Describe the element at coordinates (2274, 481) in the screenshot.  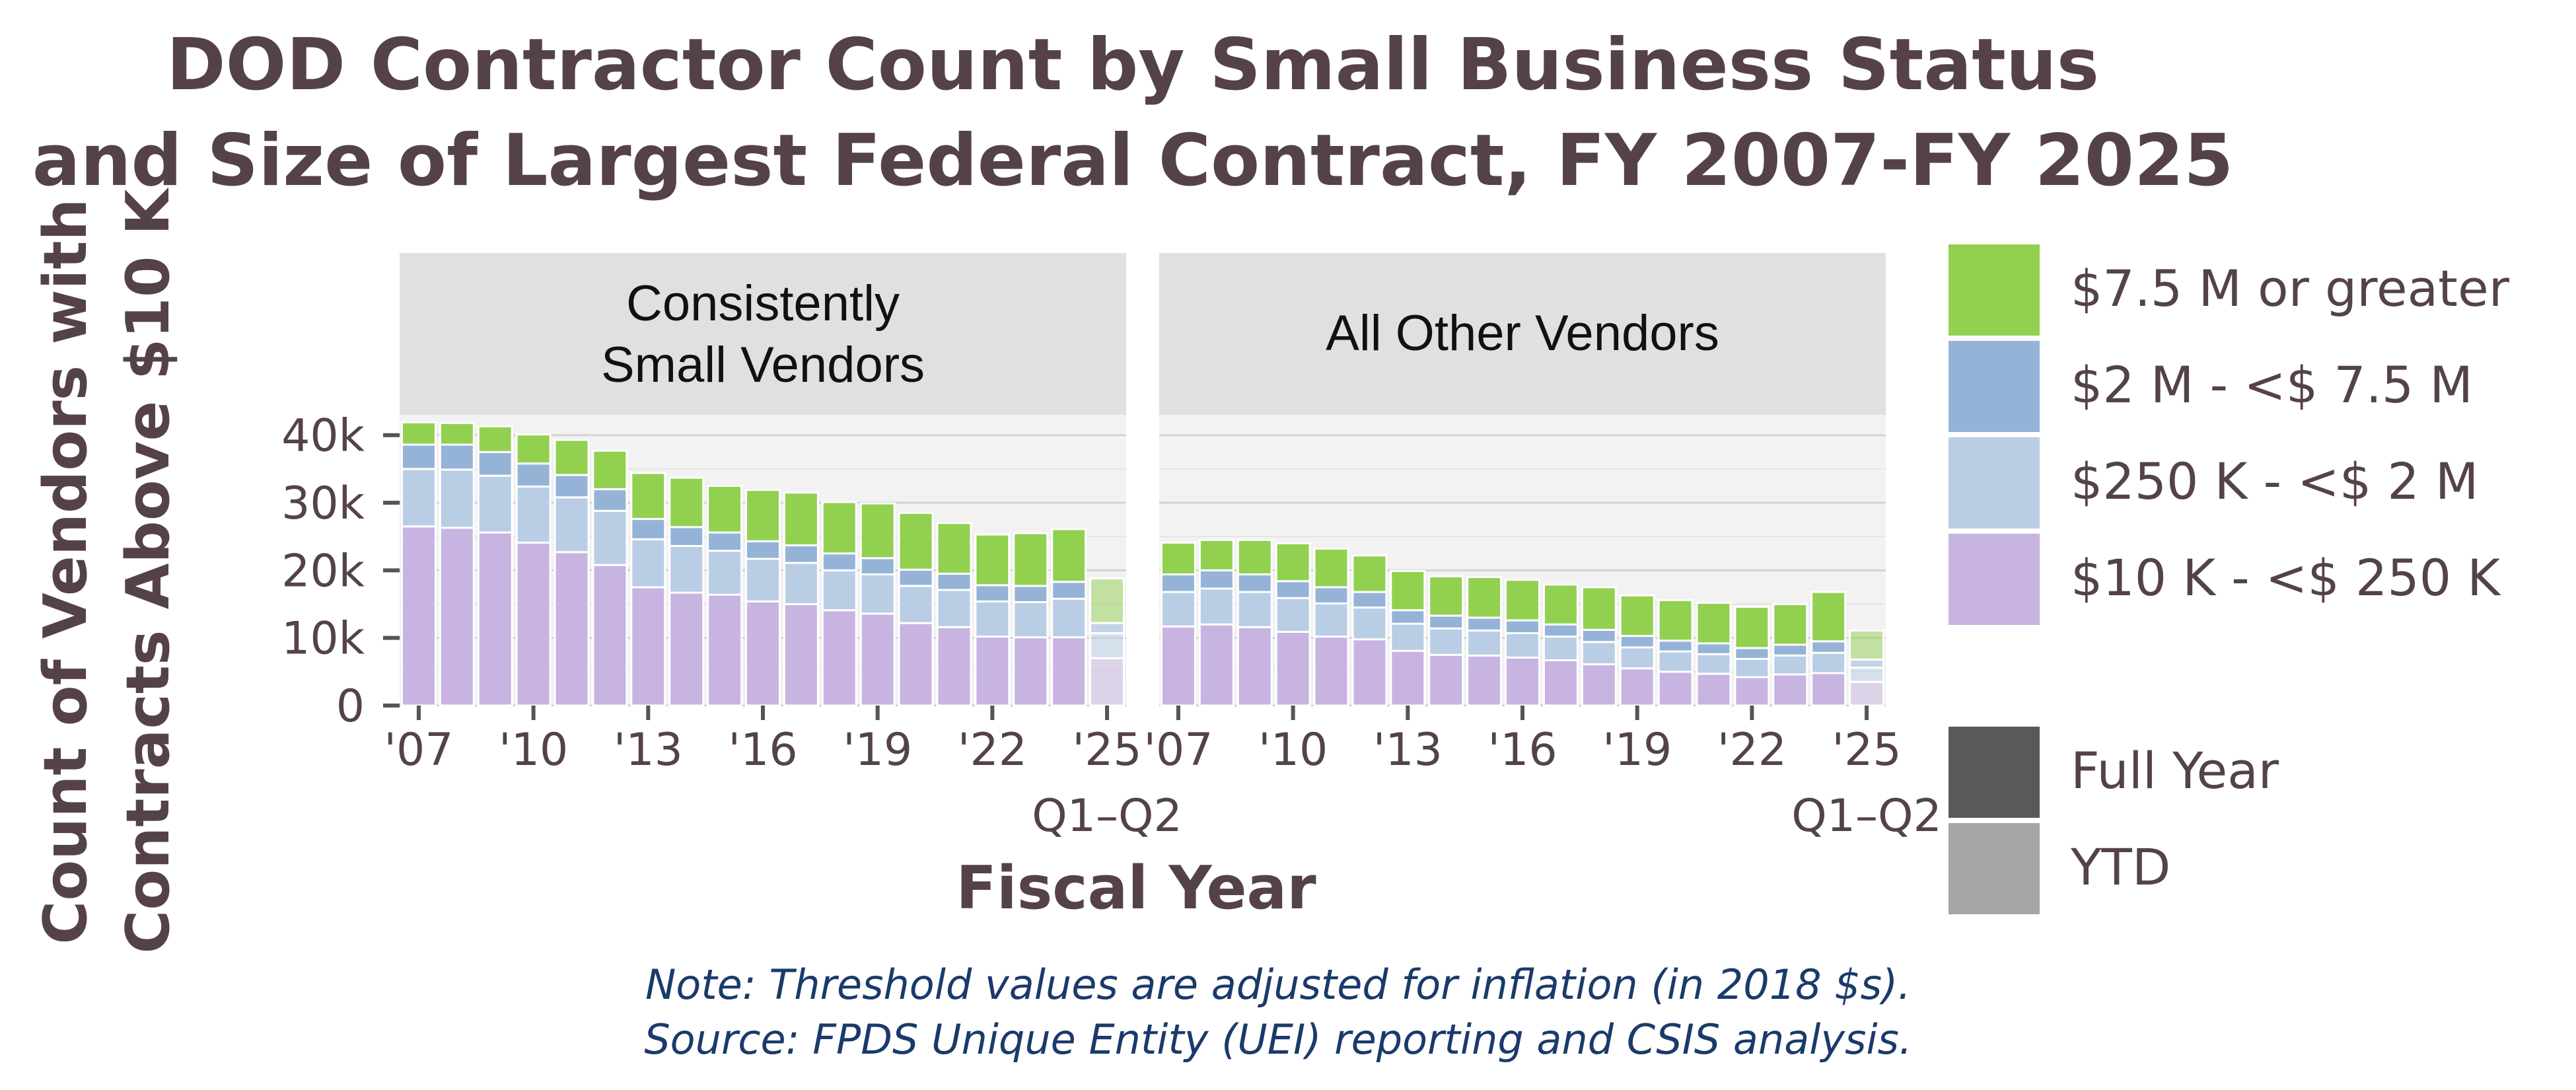
I see `legend-label: $250 K - <$ 2 M` at that location.